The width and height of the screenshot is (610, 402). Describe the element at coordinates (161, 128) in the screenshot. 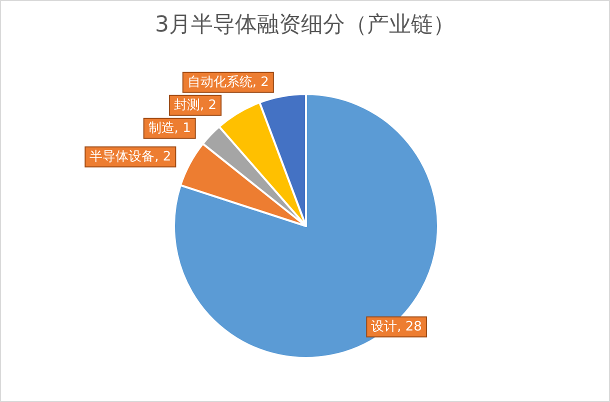

I see `slice-label: 制造` at that location.